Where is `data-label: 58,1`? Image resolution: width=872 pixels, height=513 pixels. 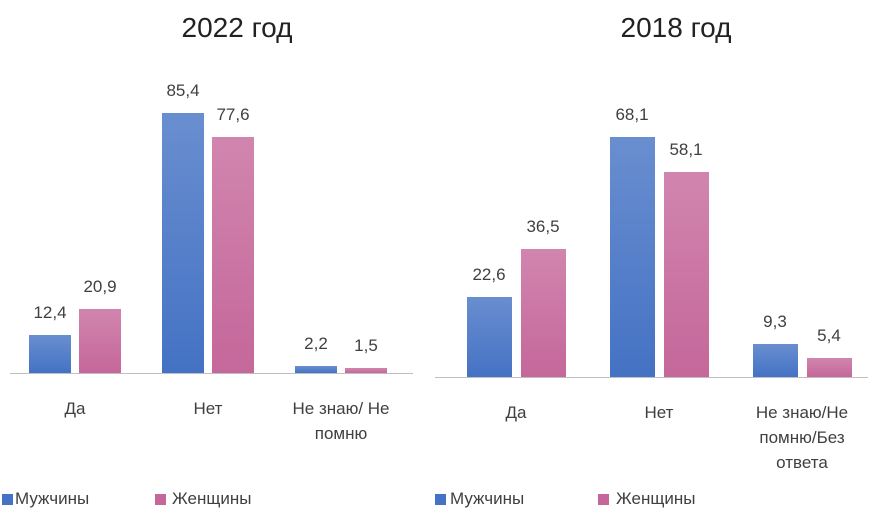
data-label: 58,1 is located at coordinates (686, 150).